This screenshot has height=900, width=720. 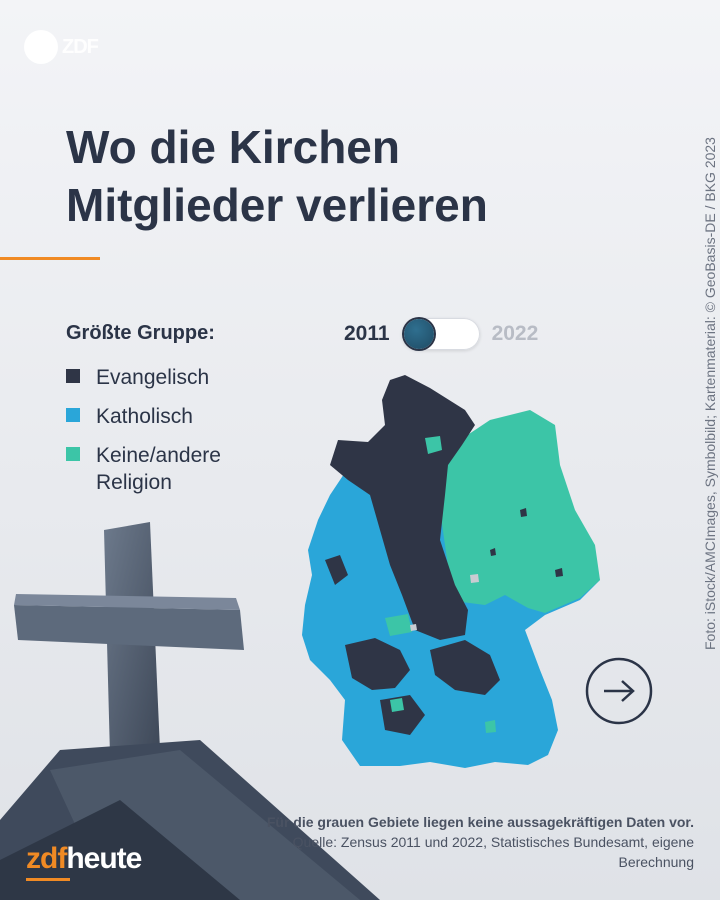 I want to click on zdfheute-logo: zdfheute, so click(x=84, y=861).